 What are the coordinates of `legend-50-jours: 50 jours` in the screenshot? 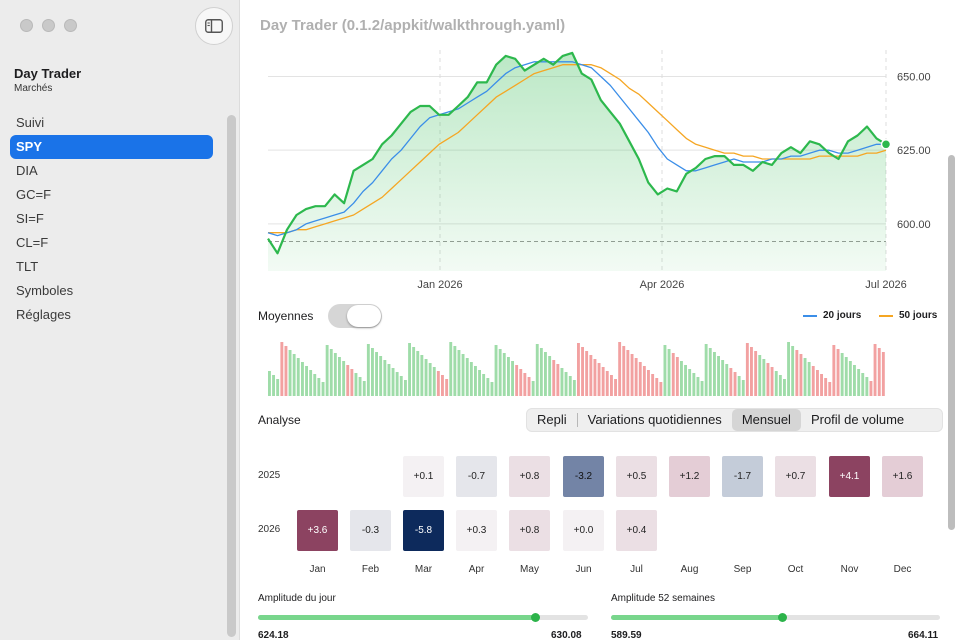 It's located at (908, 315).